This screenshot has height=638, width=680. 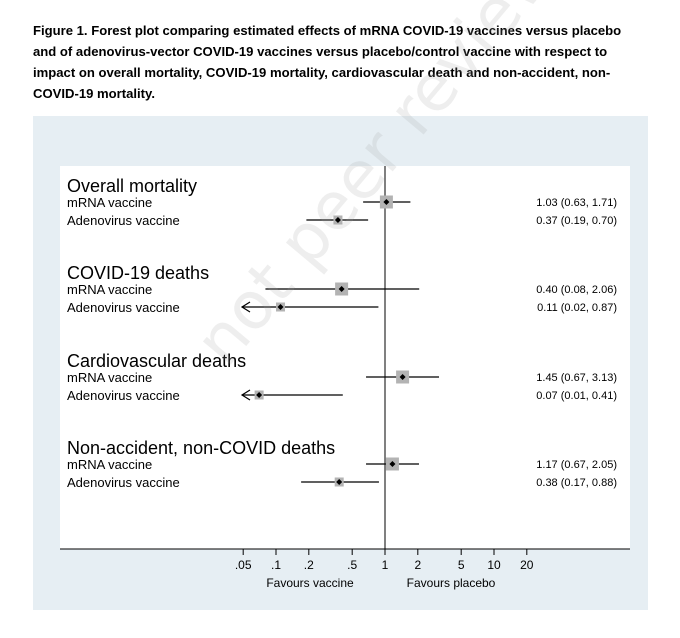 I want to click on estimate-text: 0.07 (0.01, 0.41), so click(x=576, y=396).